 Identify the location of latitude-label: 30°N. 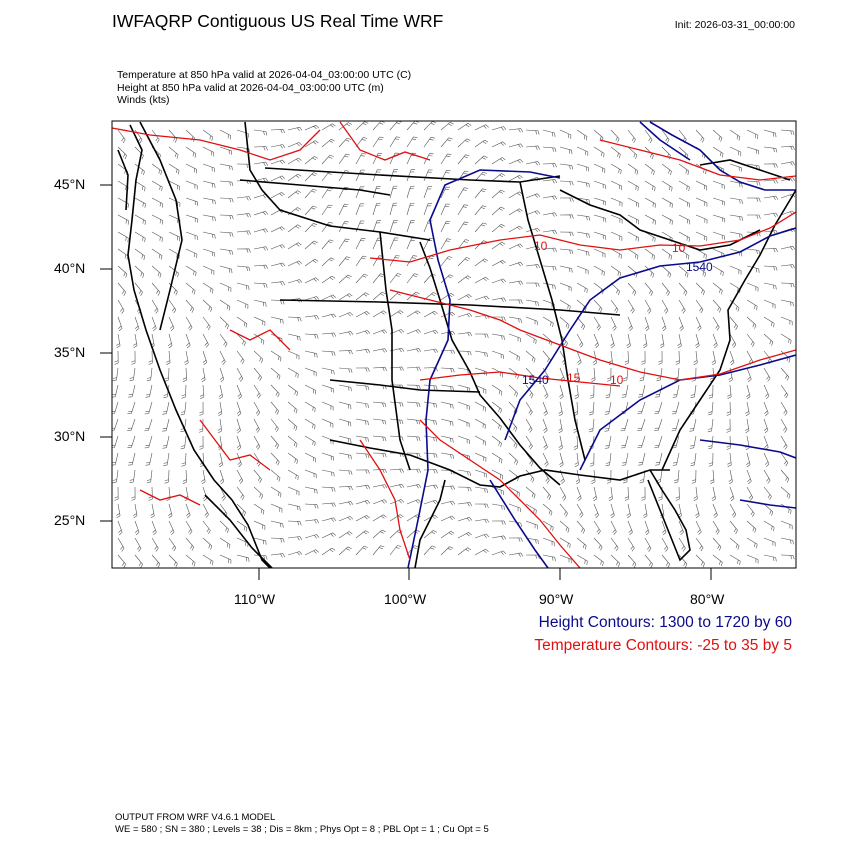
(70, 436).